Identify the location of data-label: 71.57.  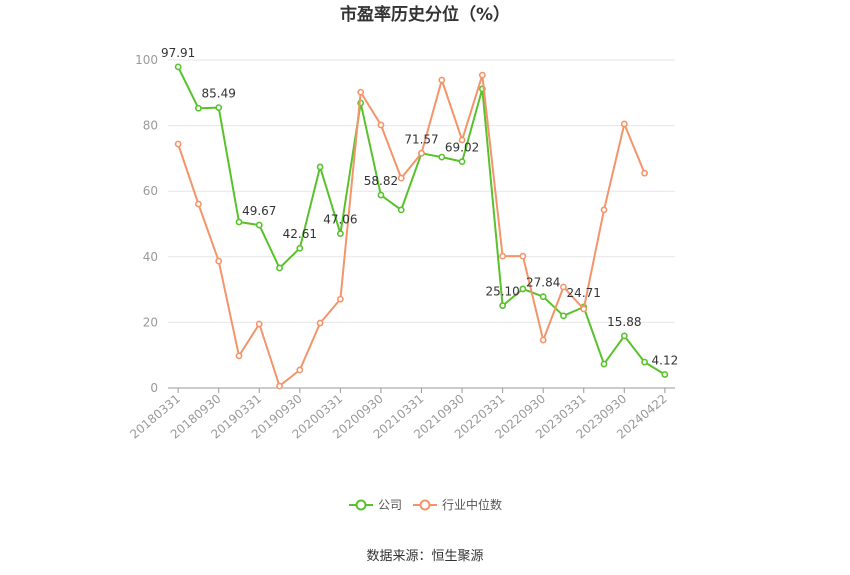
(421, 139).